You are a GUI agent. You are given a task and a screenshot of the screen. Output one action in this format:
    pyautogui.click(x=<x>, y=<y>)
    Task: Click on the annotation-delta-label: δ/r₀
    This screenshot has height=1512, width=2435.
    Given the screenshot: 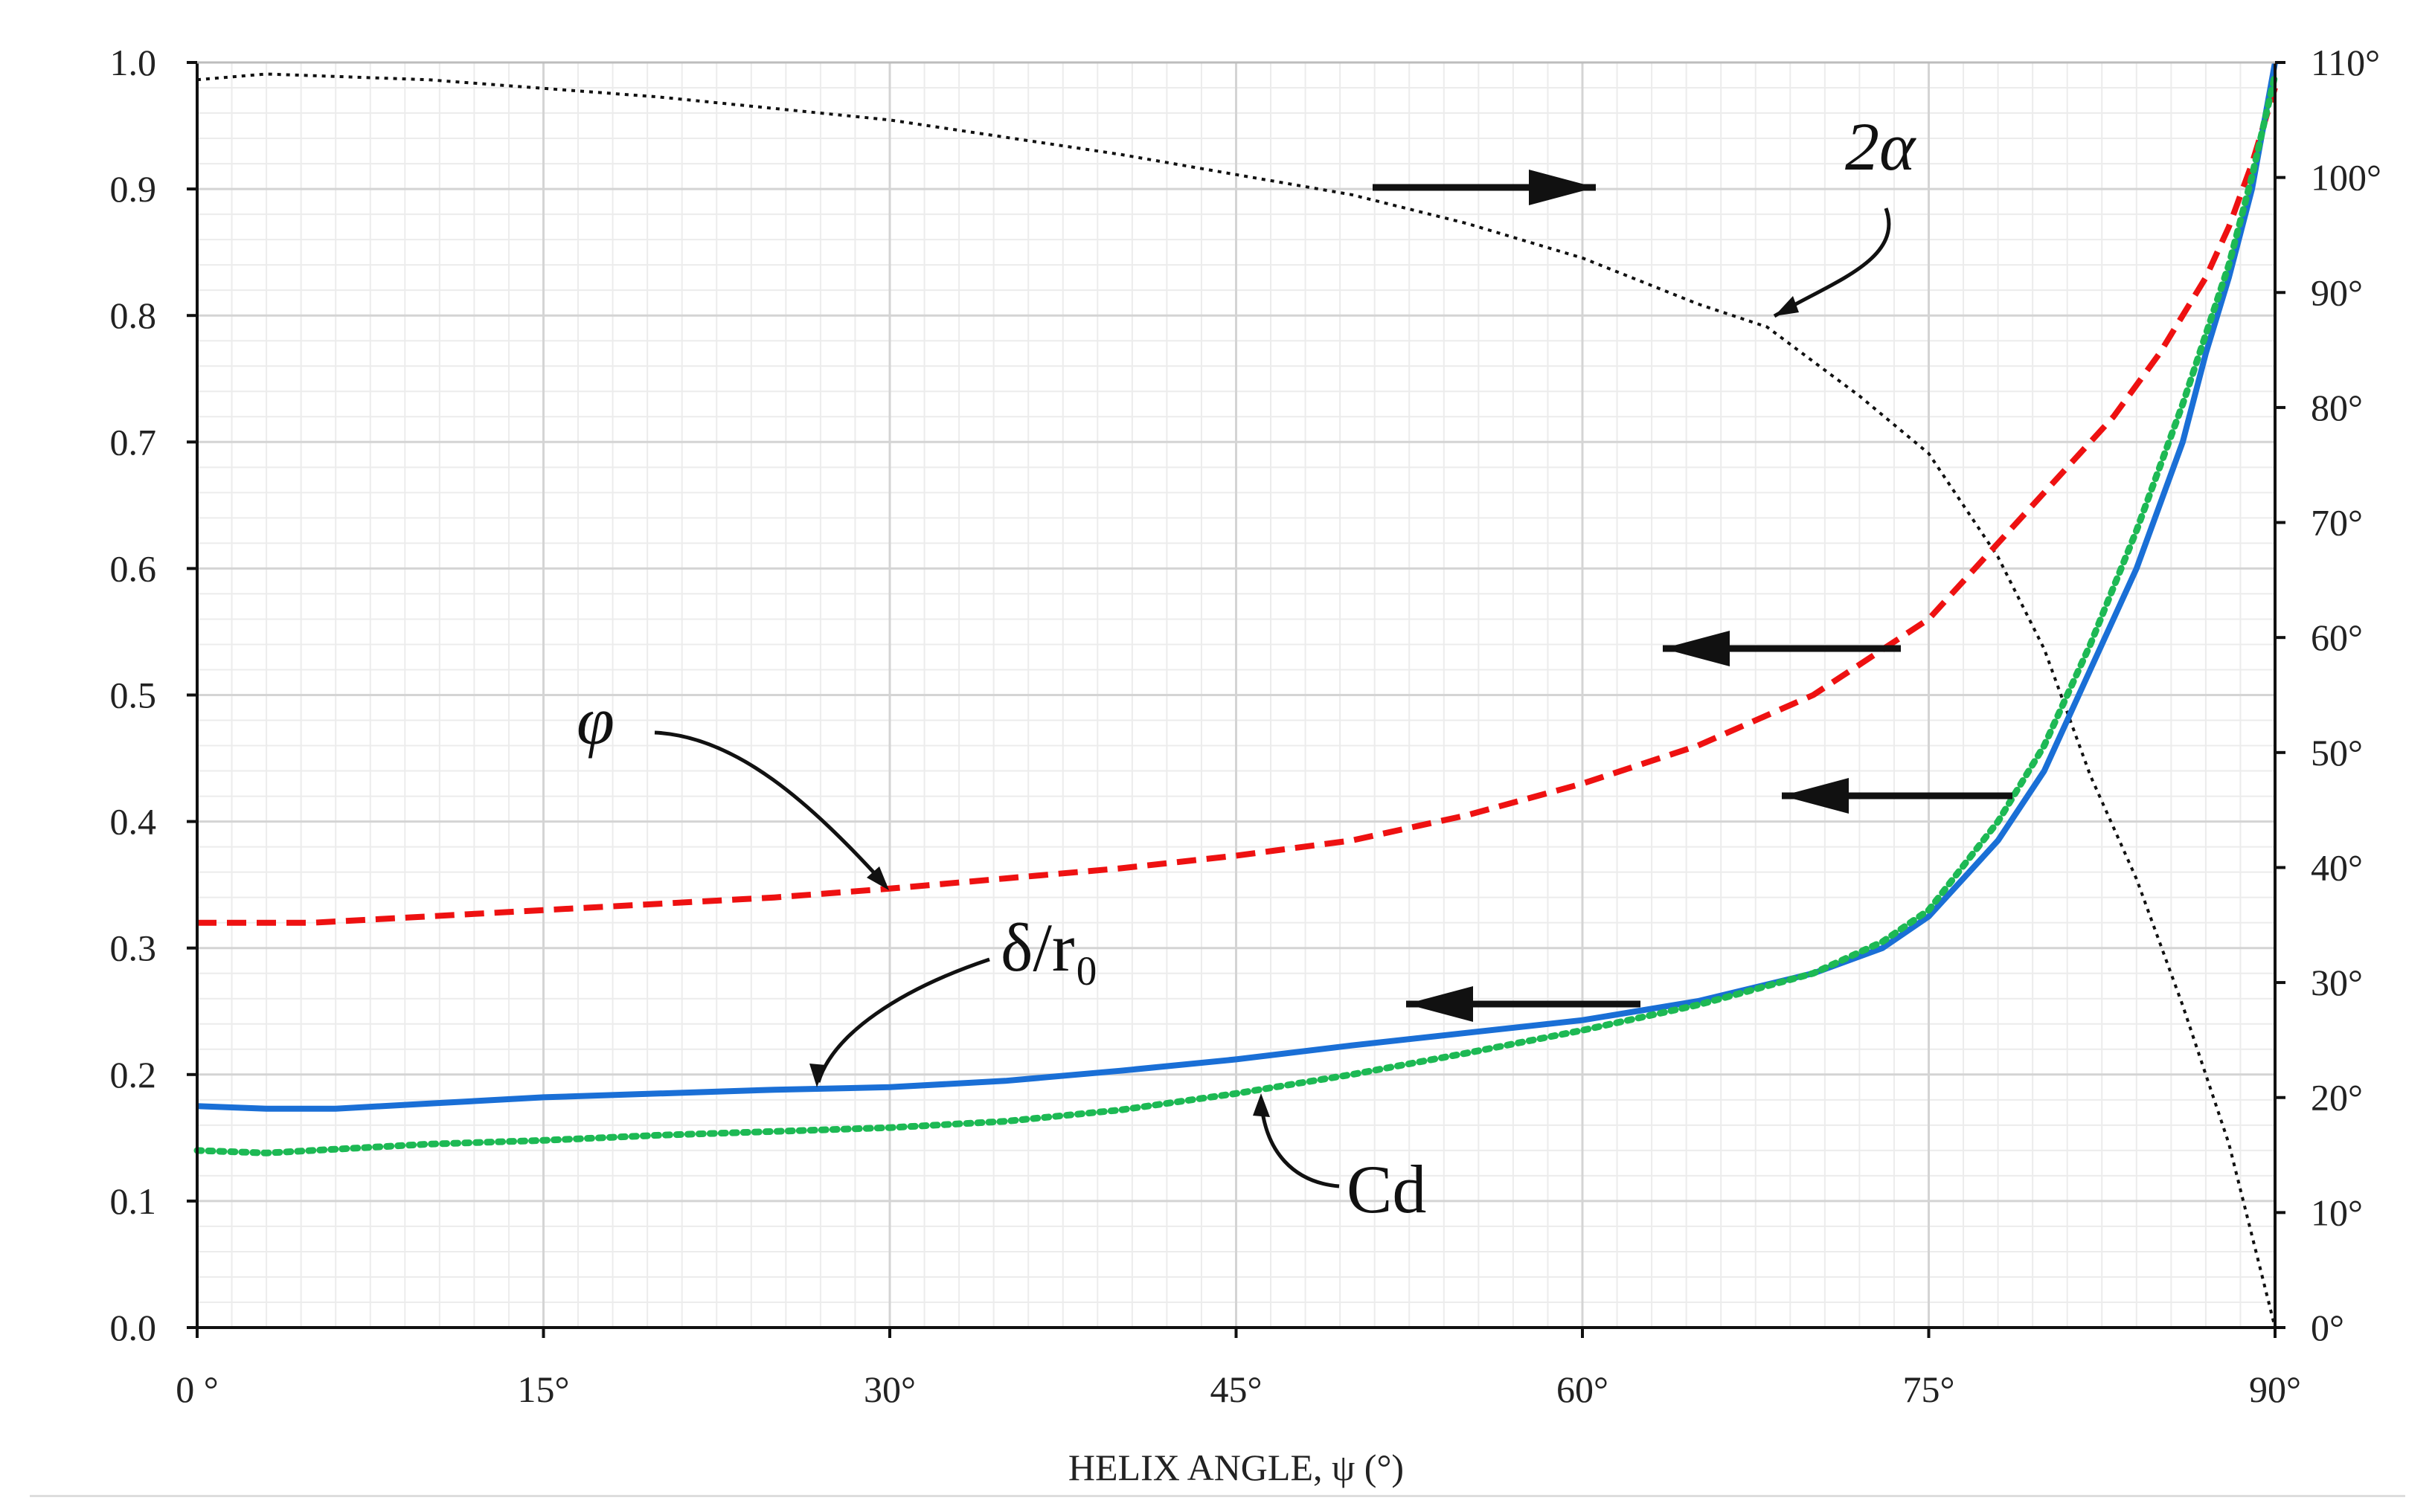 What is the action you would take?
    pyautogui.click(x=1050, y=947)
    